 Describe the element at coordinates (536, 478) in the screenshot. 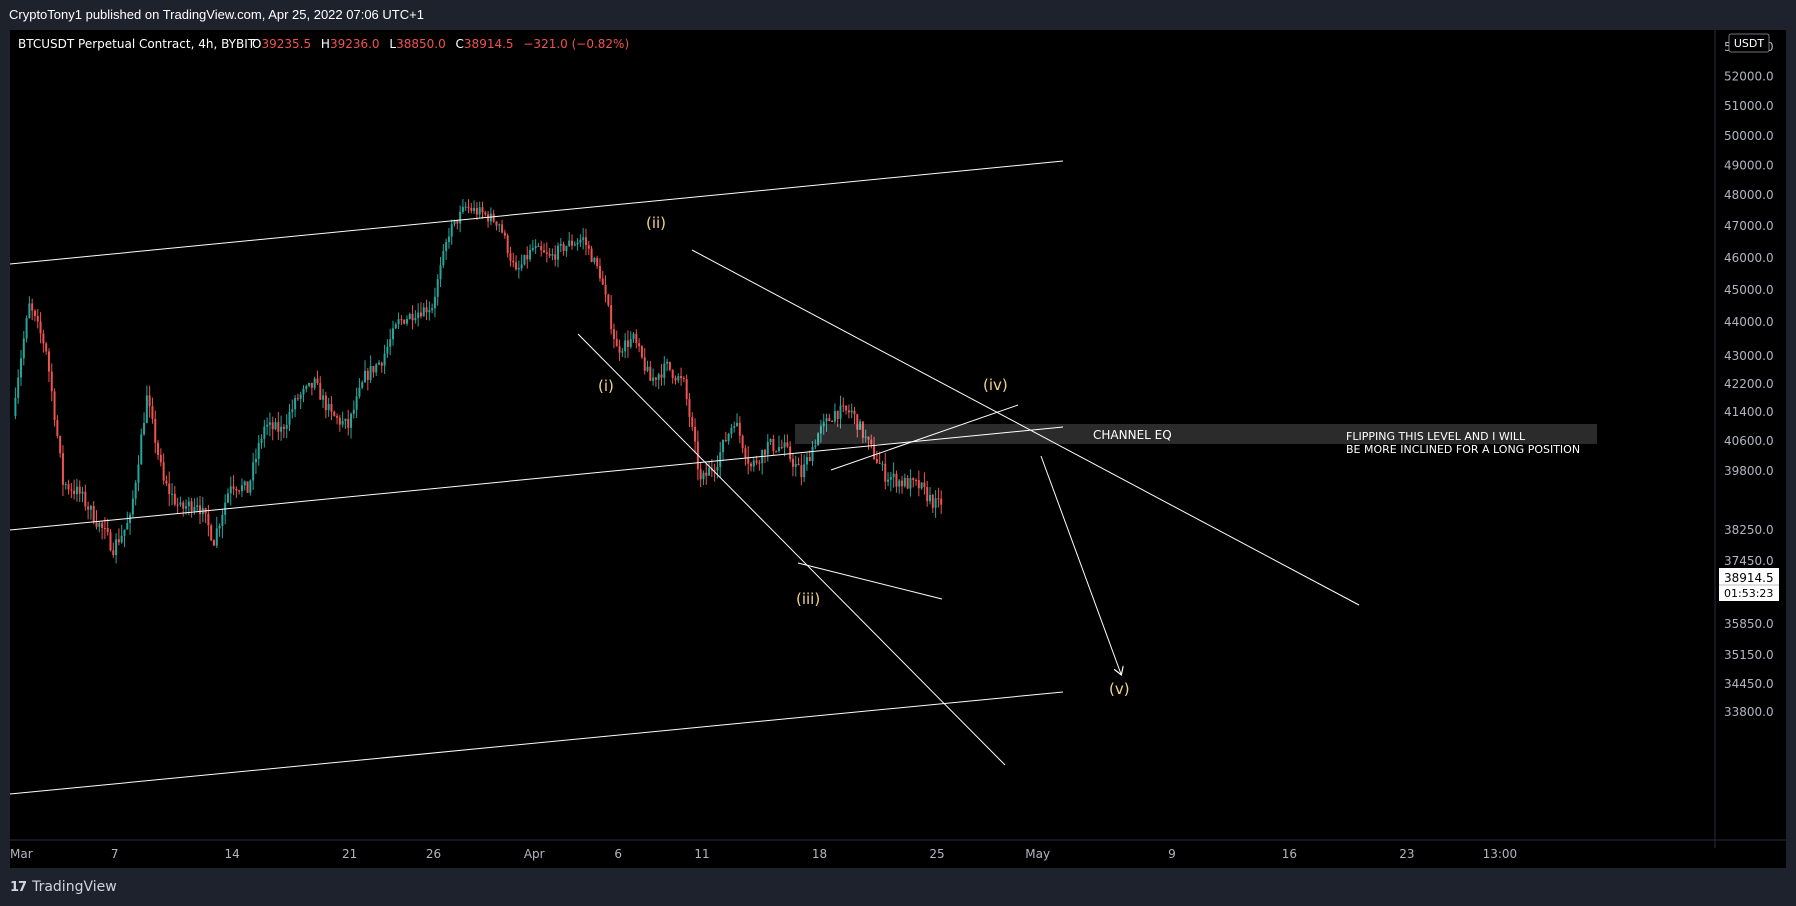

I see `channel-mid-line` at that location.